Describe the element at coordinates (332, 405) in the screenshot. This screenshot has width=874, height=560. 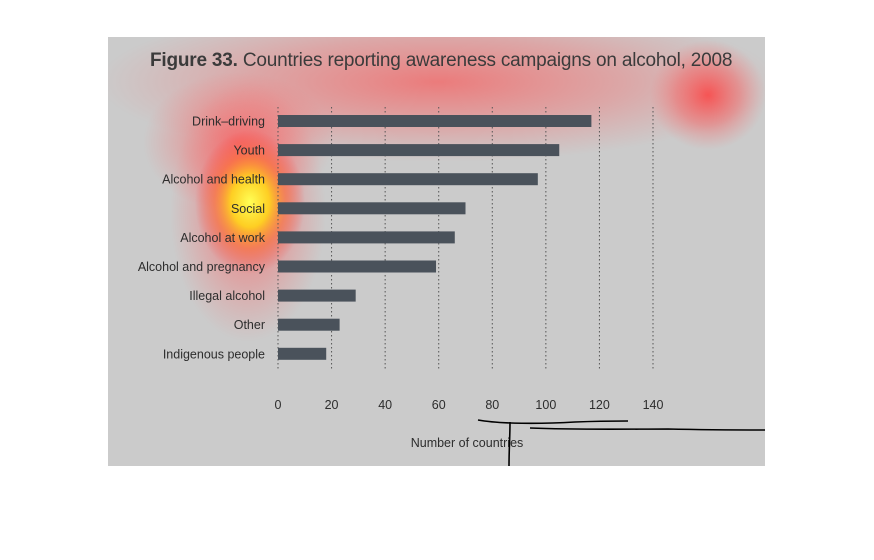
I see `x-tick-label: 20` at that location.